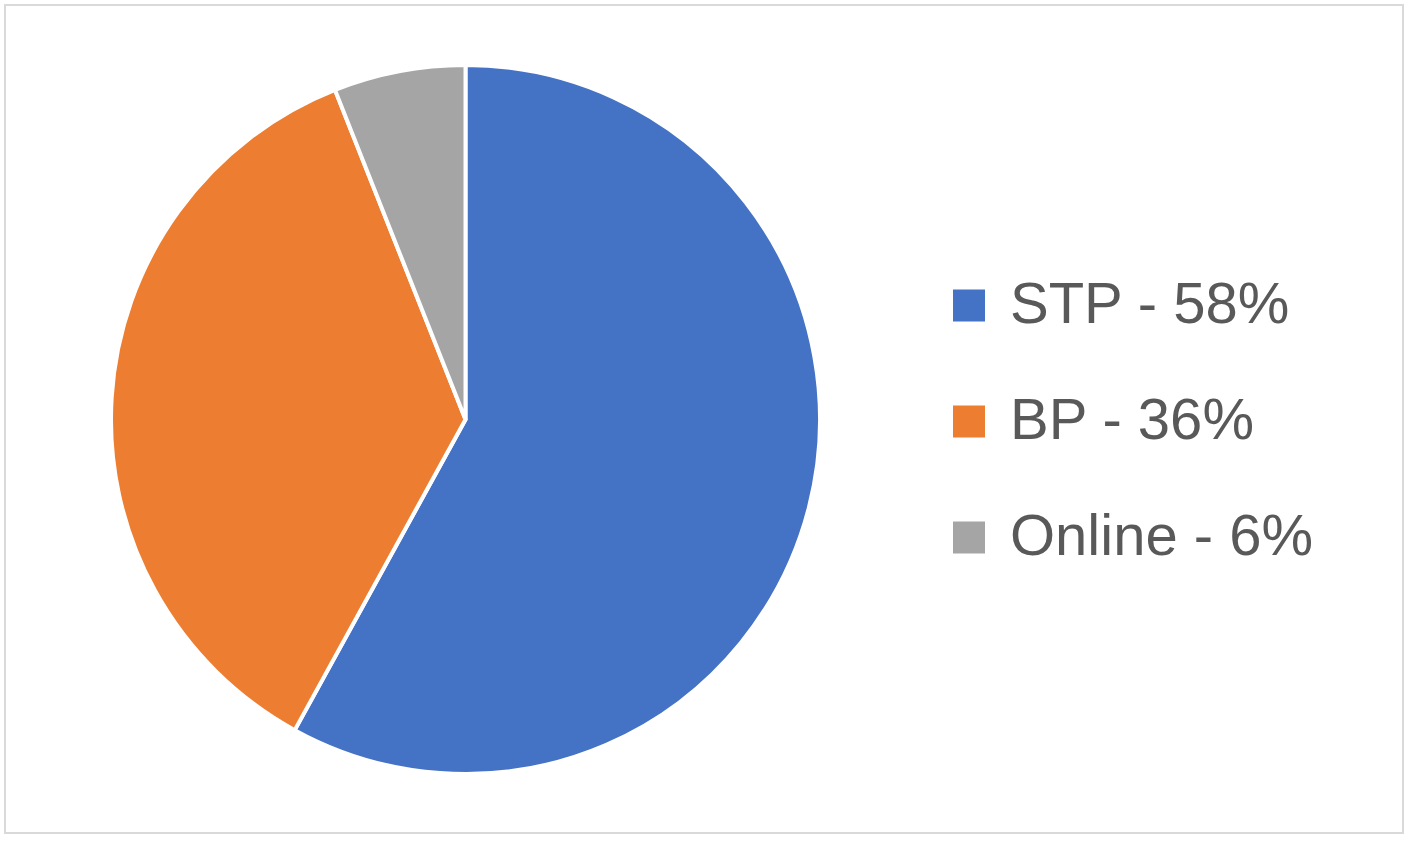 This screenshot has width=1411, height=843. Describe the element at coordinates (1132, 418) in the screenshot. I see `legend-label: BP - 36%` at that location.